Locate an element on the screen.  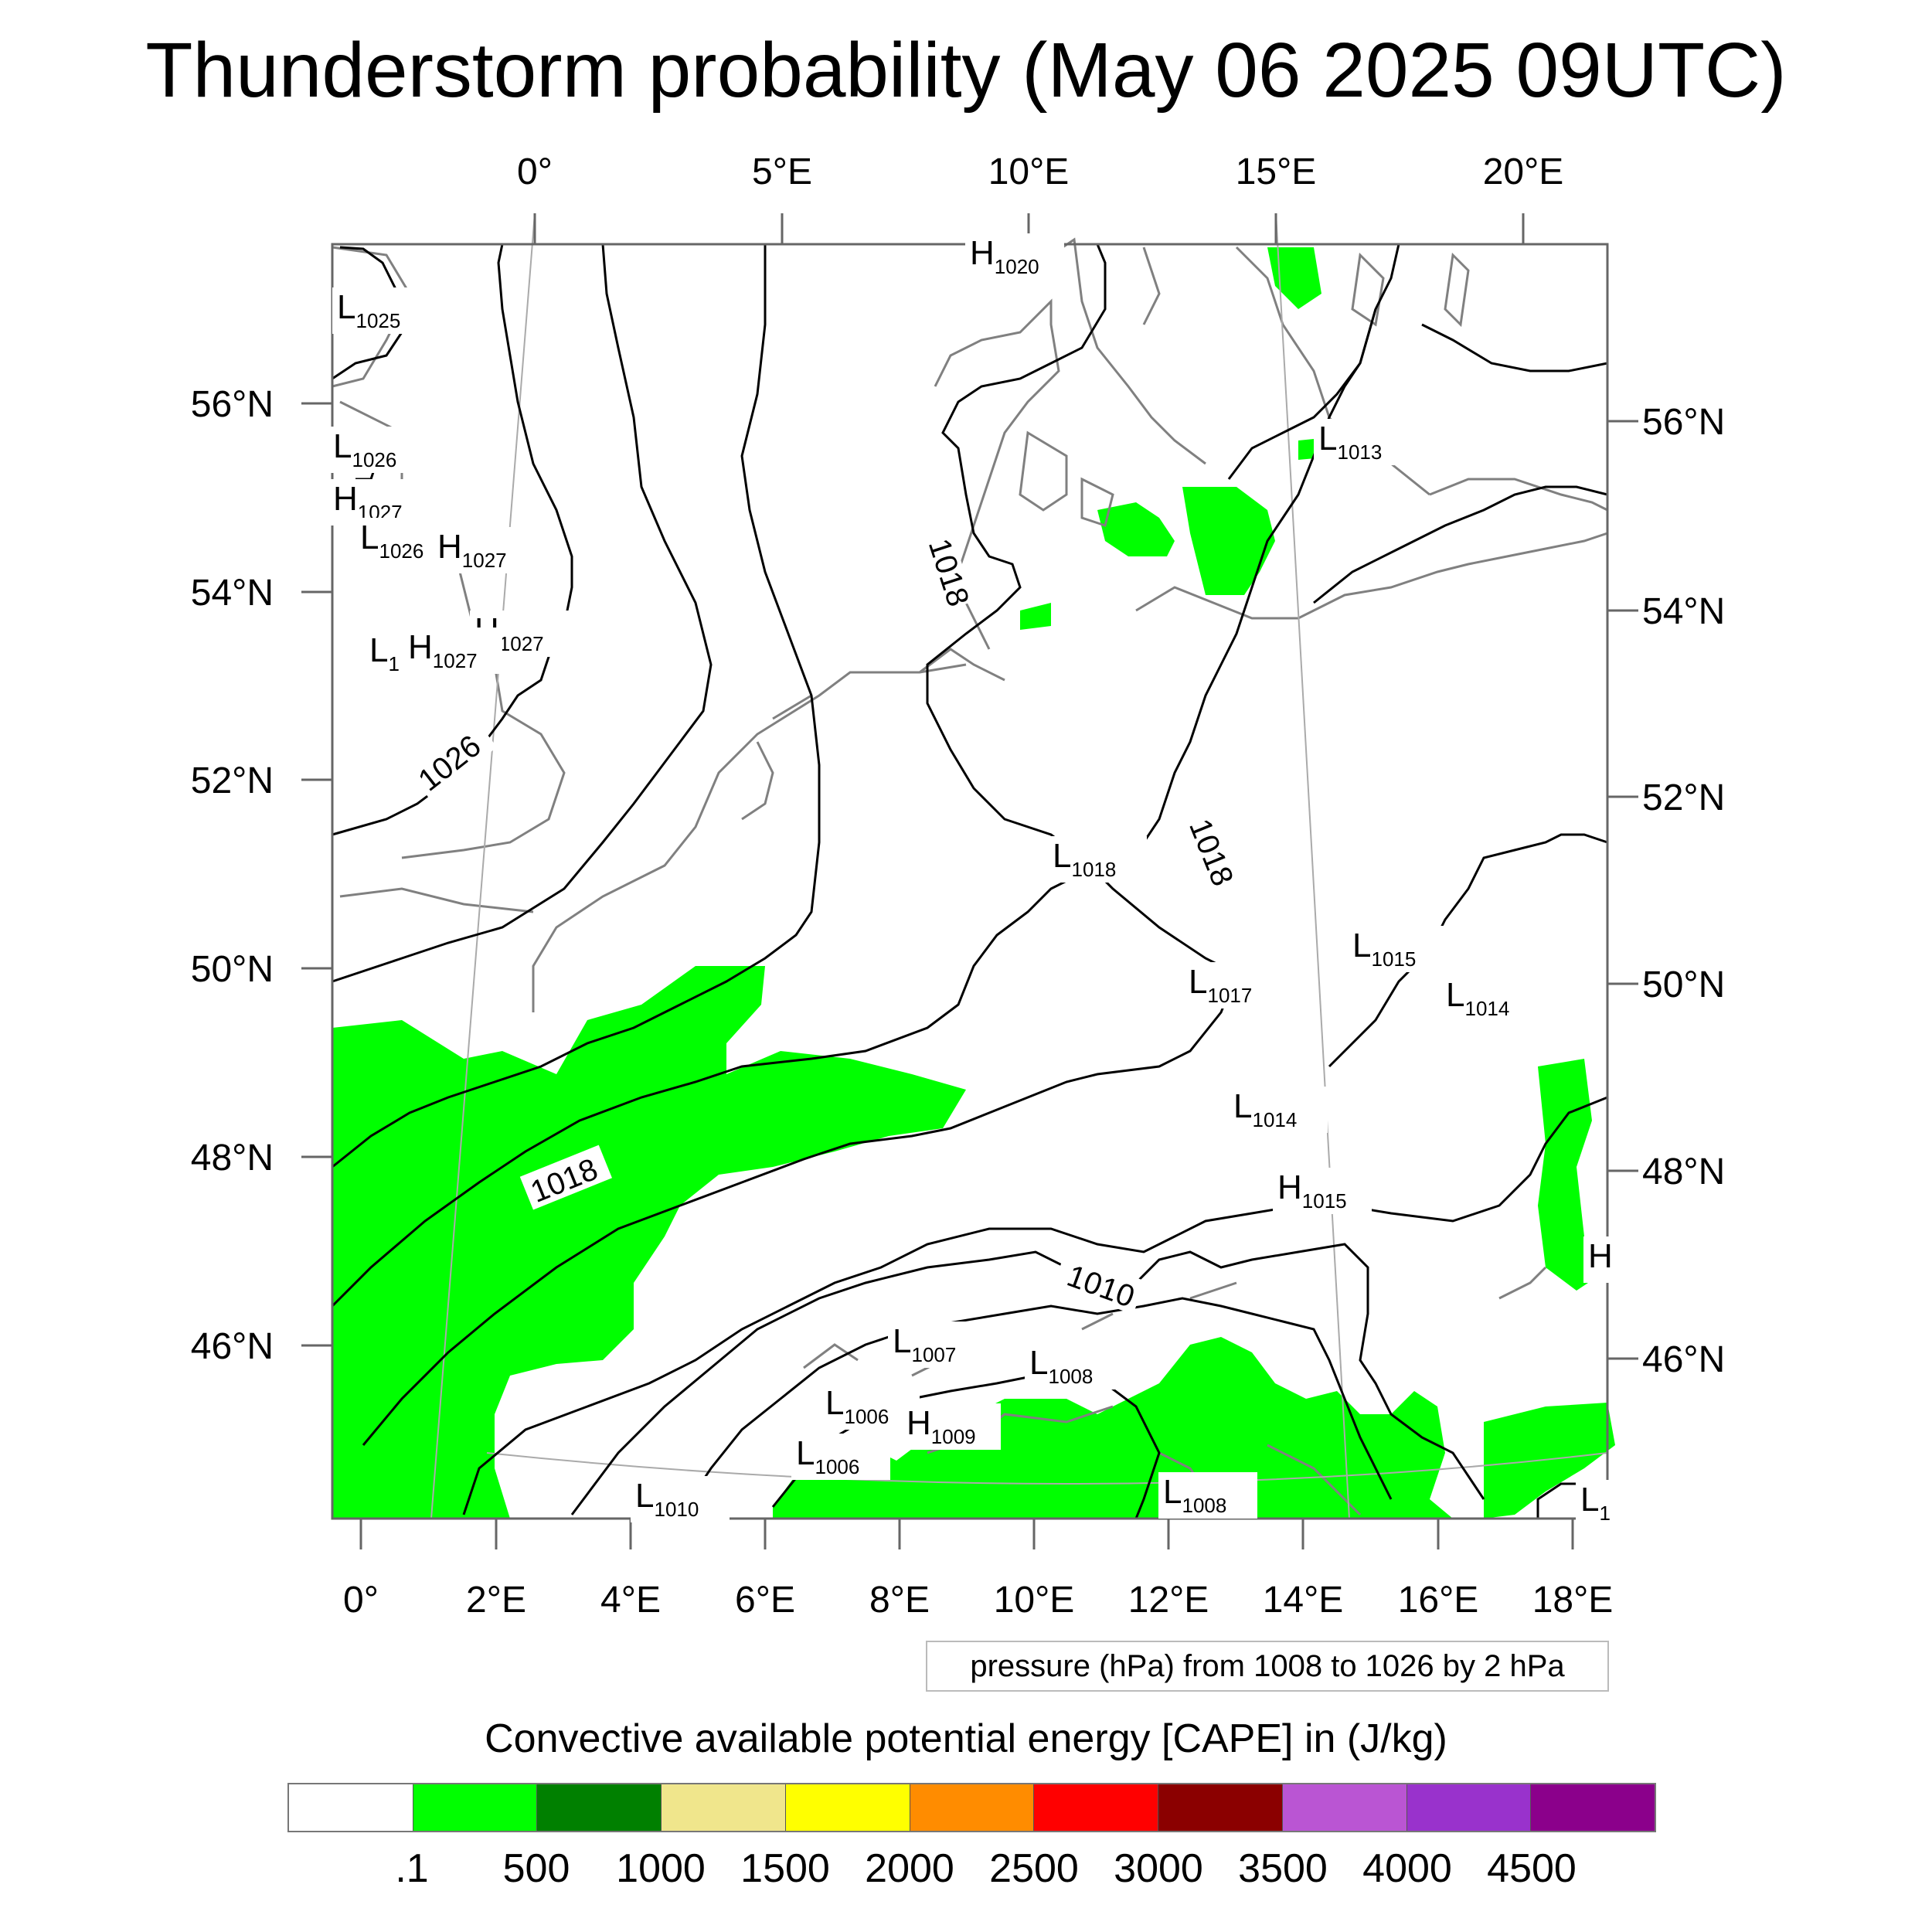
pressure-center-label: L1008 is located at coordinates (1061, 1366).